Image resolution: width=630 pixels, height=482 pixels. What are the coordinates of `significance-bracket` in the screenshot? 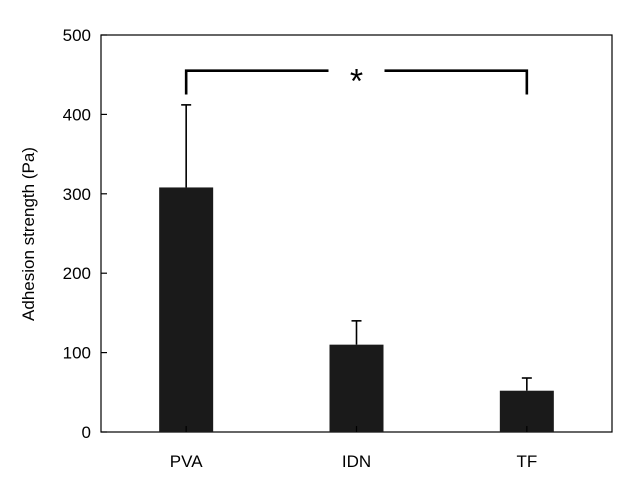 It's located at (356, 82).